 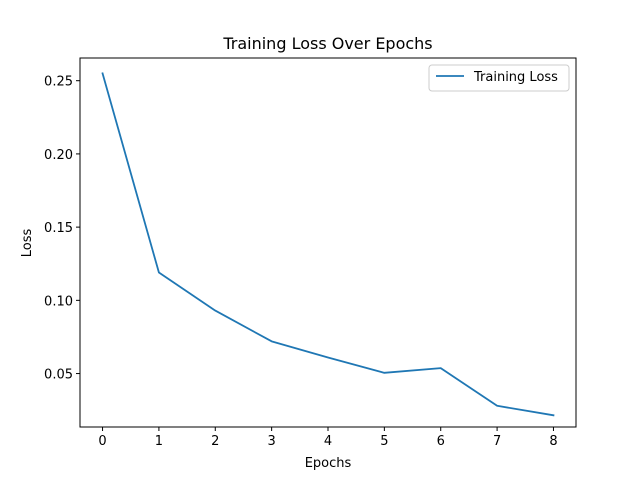 What do you see at coordinates (215, 441) in the screenshot?
I see `x-tick-label: 2` at bounding box center [215, 441].